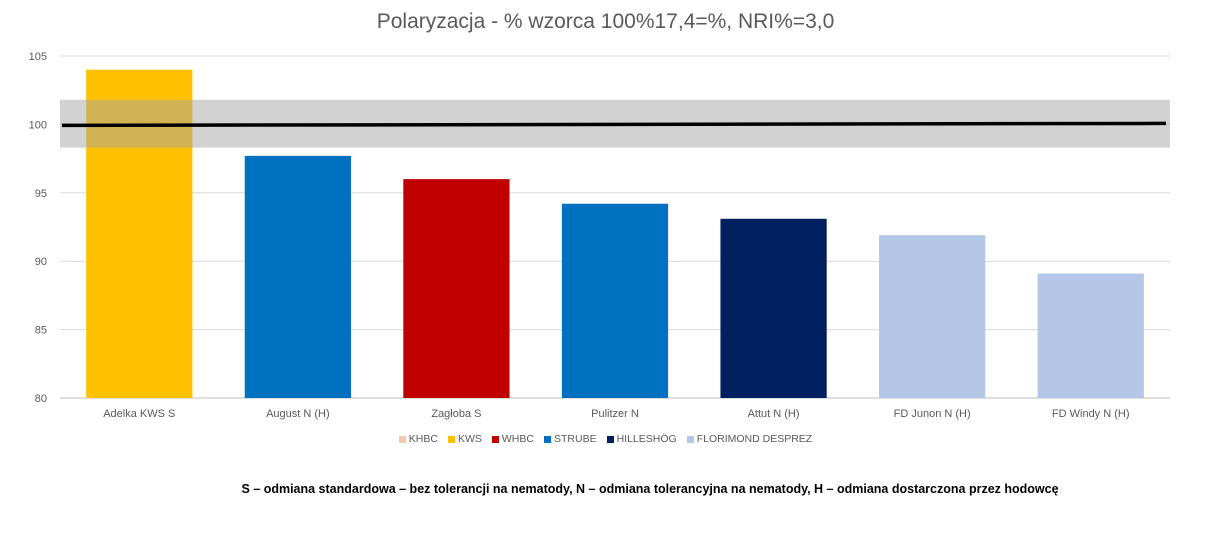 This screenshot has height=537, width=1211. I want to click on legend-item: HILLESHÖG, so click(641, 439).